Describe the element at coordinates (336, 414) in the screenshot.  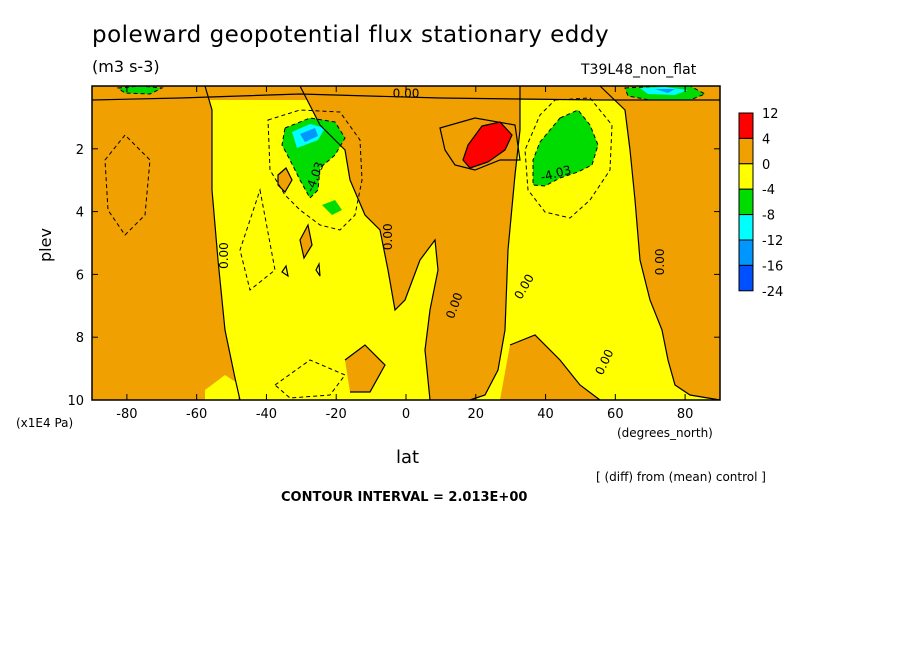
I see `x-tick-label: -20` at that location.